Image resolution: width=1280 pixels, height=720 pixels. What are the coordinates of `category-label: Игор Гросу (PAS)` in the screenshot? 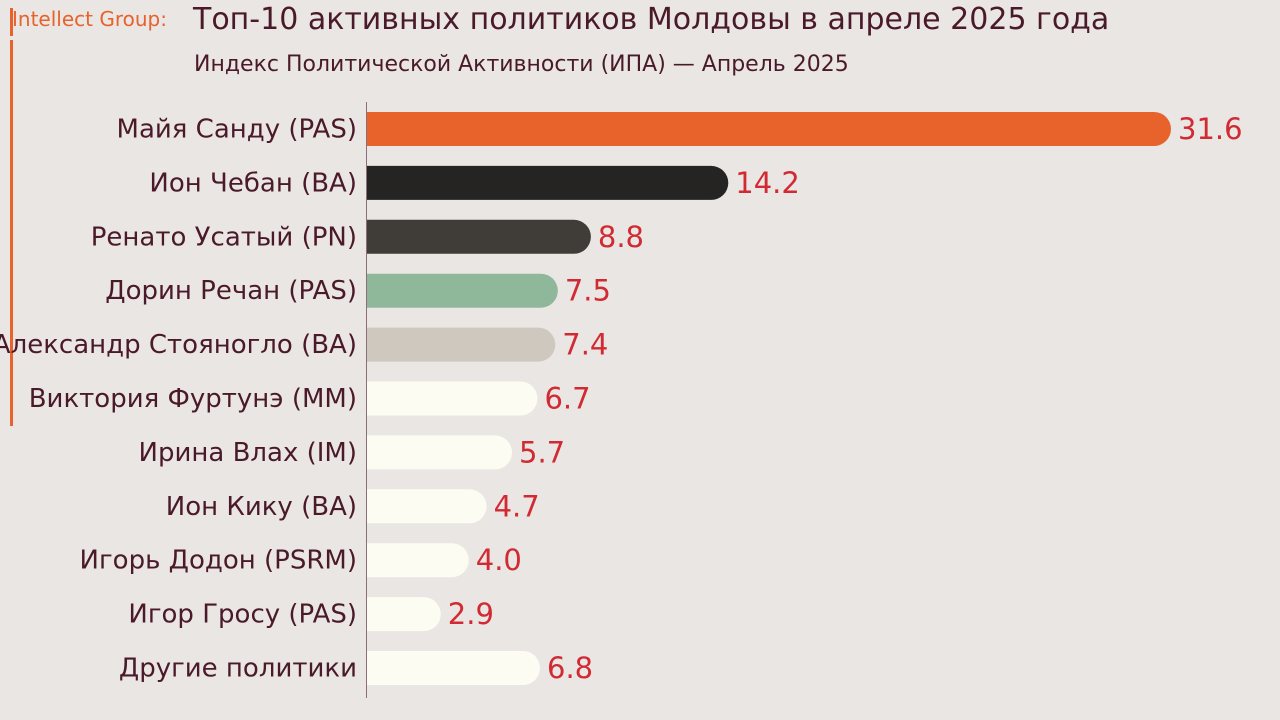 It's located at (242, 615).